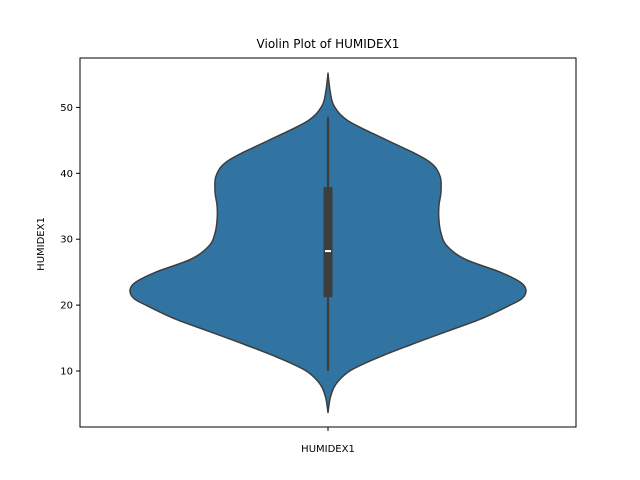 The width and height of the screenshot is (640, 480). Describe the element at coordinates (66, 174) in the screenshot. I see `y-tick-label: 40` at that location.